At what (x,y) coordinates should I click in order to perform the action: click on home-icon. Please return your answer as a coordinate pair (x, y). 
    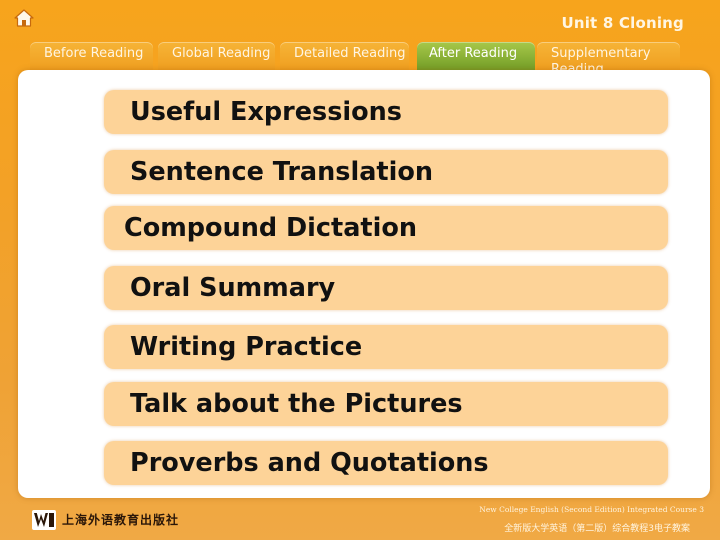
    Looking at the image, I should click on (24, 18).